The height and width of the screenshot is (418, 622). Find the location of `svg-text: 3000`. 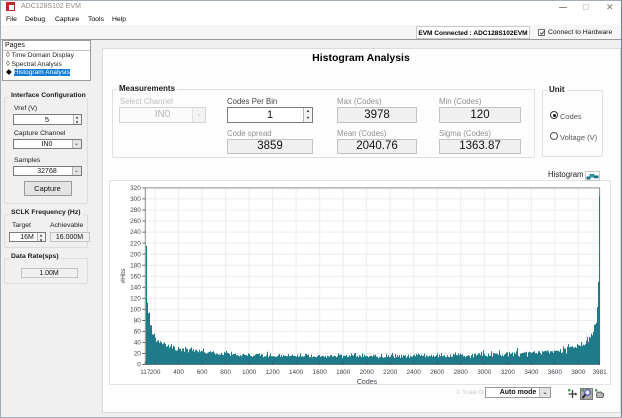

svg-text: 3000 is located at coordinates (484, 372).